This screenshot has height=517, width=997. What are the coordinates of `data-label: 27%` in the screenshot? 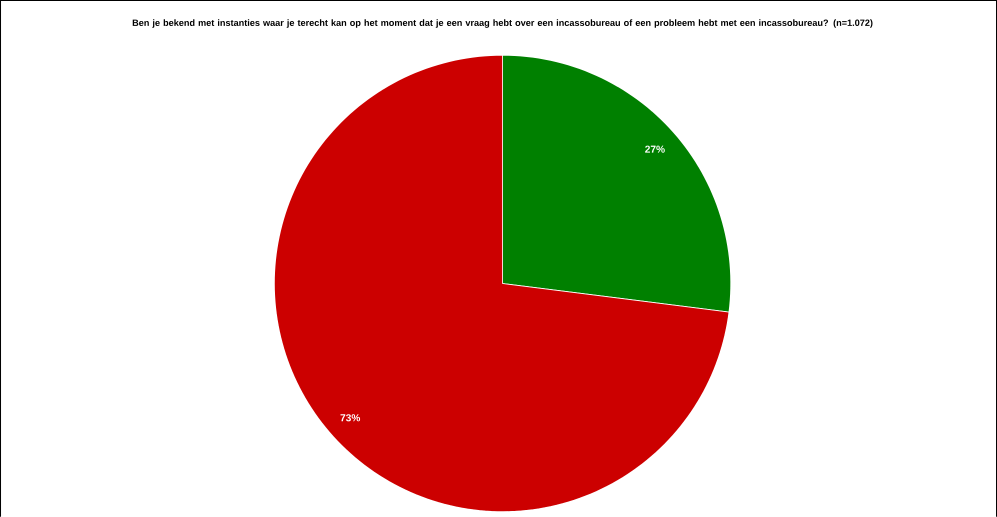 It's located at (655, 149).